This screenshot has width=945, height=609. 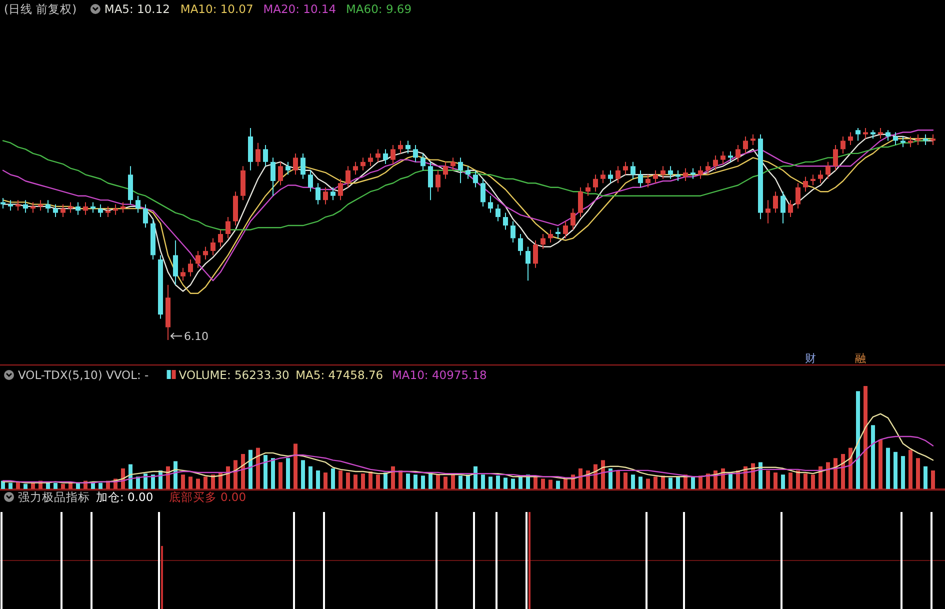 I want to click on text: MA10: 40975.18, so click(x=439, y=375).